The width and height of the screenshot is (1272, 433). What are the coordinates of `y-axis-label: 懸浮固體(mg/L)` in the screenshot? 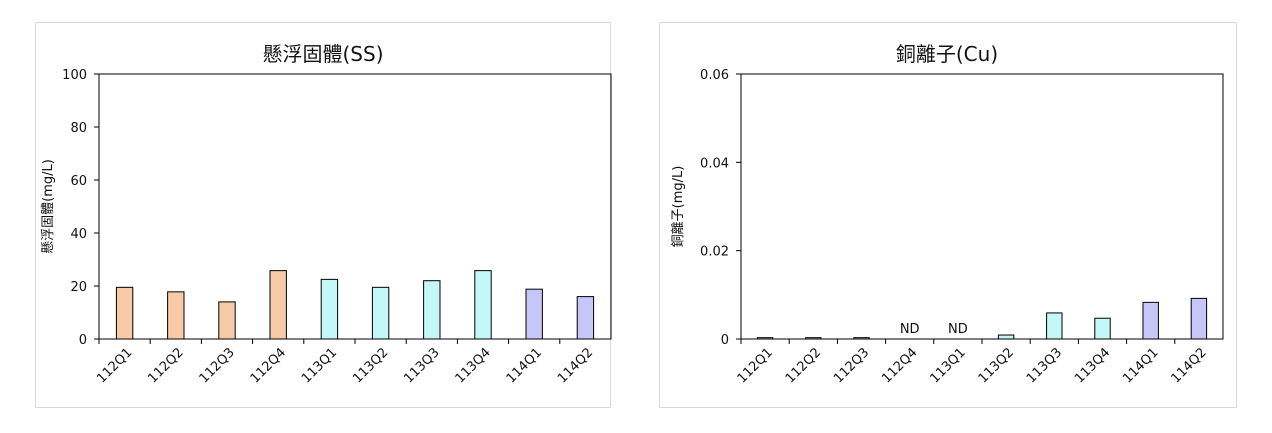 It's located at (48, 206).